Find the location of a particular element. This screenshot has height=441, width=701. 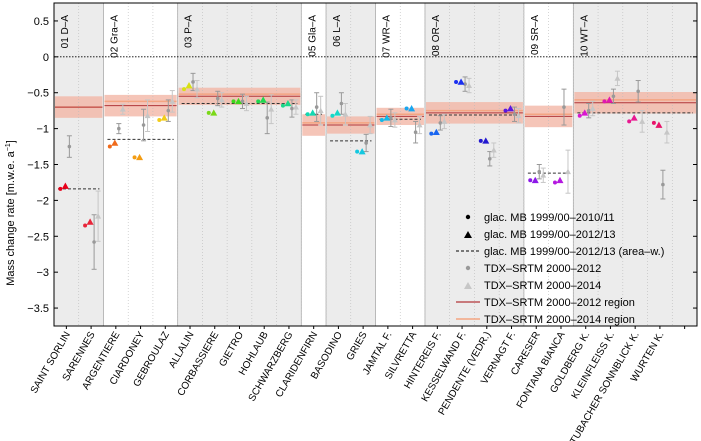

legend-label-r14: TDX–SRTM 2000–2014 region is located at coordinates (559, 320).